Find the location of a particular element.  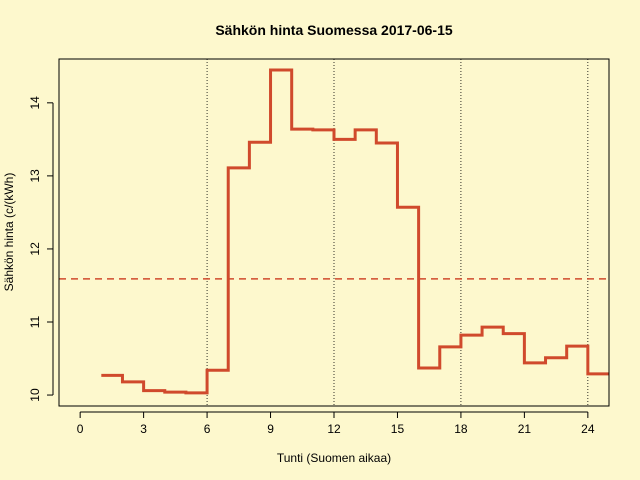

y-axis: 10 11 12 13 14 is located at coordinates (41, 249).